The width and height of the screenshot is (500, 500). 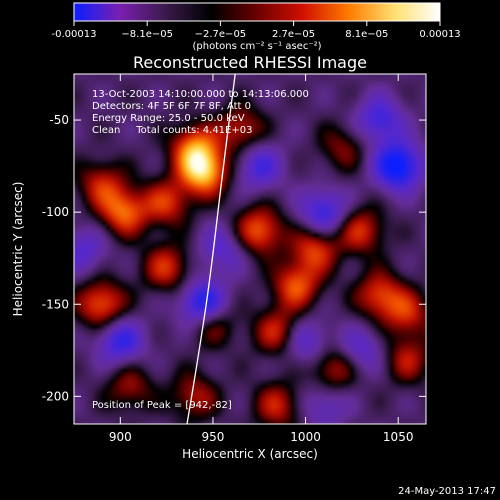 What do you see at coordinates (293, 34) in the screenshot?
I see `colorbar-tick-label: 2.7e−05` at bounding box center [293, 34].